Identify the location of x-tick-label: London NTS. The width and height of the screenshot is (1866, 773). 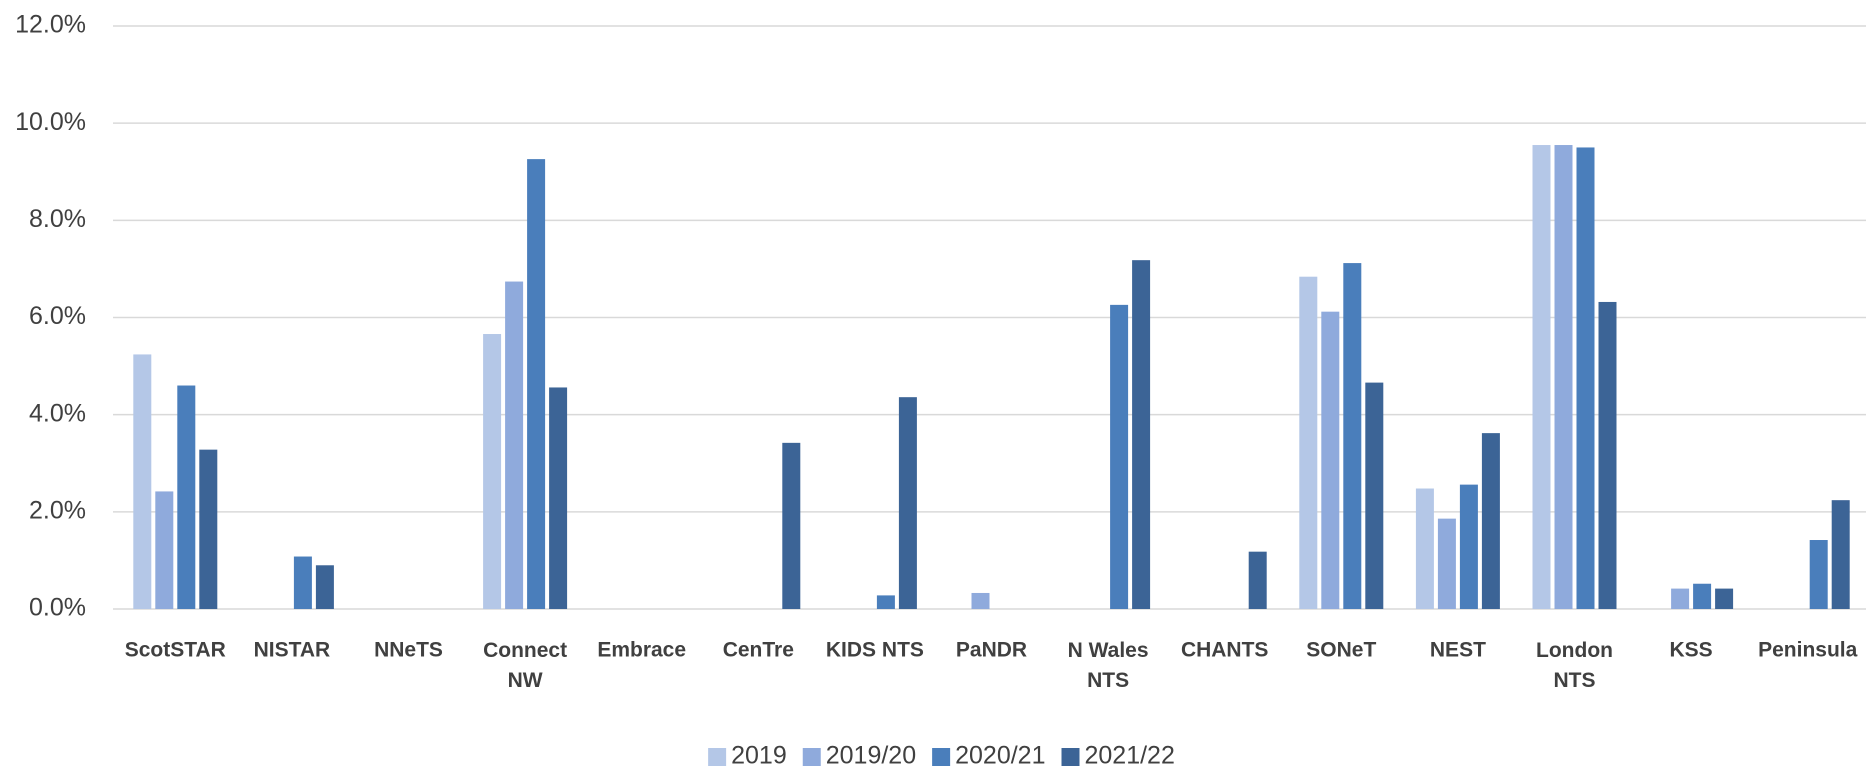
(1574, 665).